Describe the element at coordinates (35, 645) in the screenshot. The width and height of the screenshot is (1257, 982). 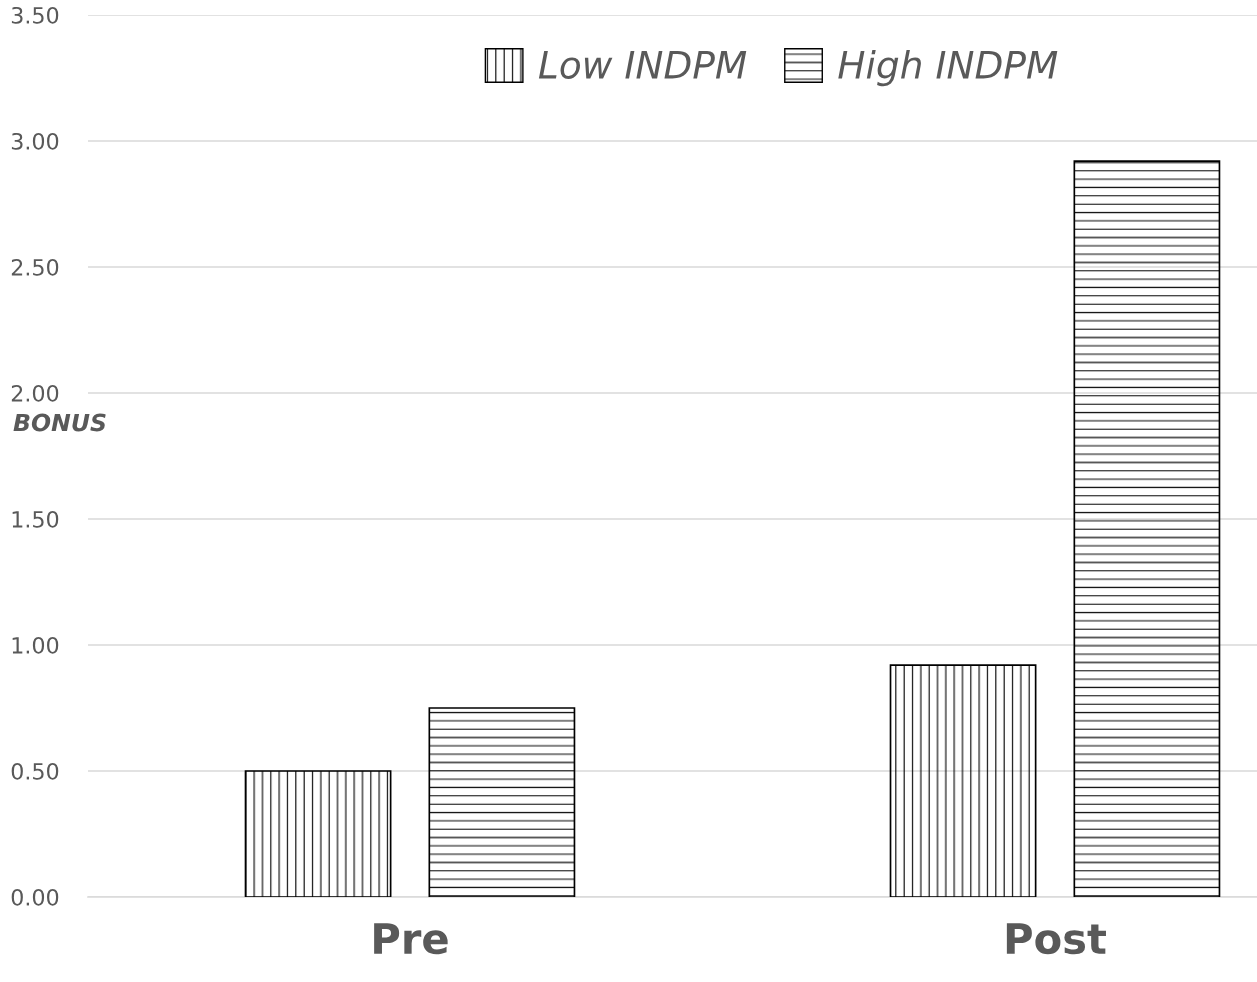
I see `y-tick-label: 1.00` at that location.